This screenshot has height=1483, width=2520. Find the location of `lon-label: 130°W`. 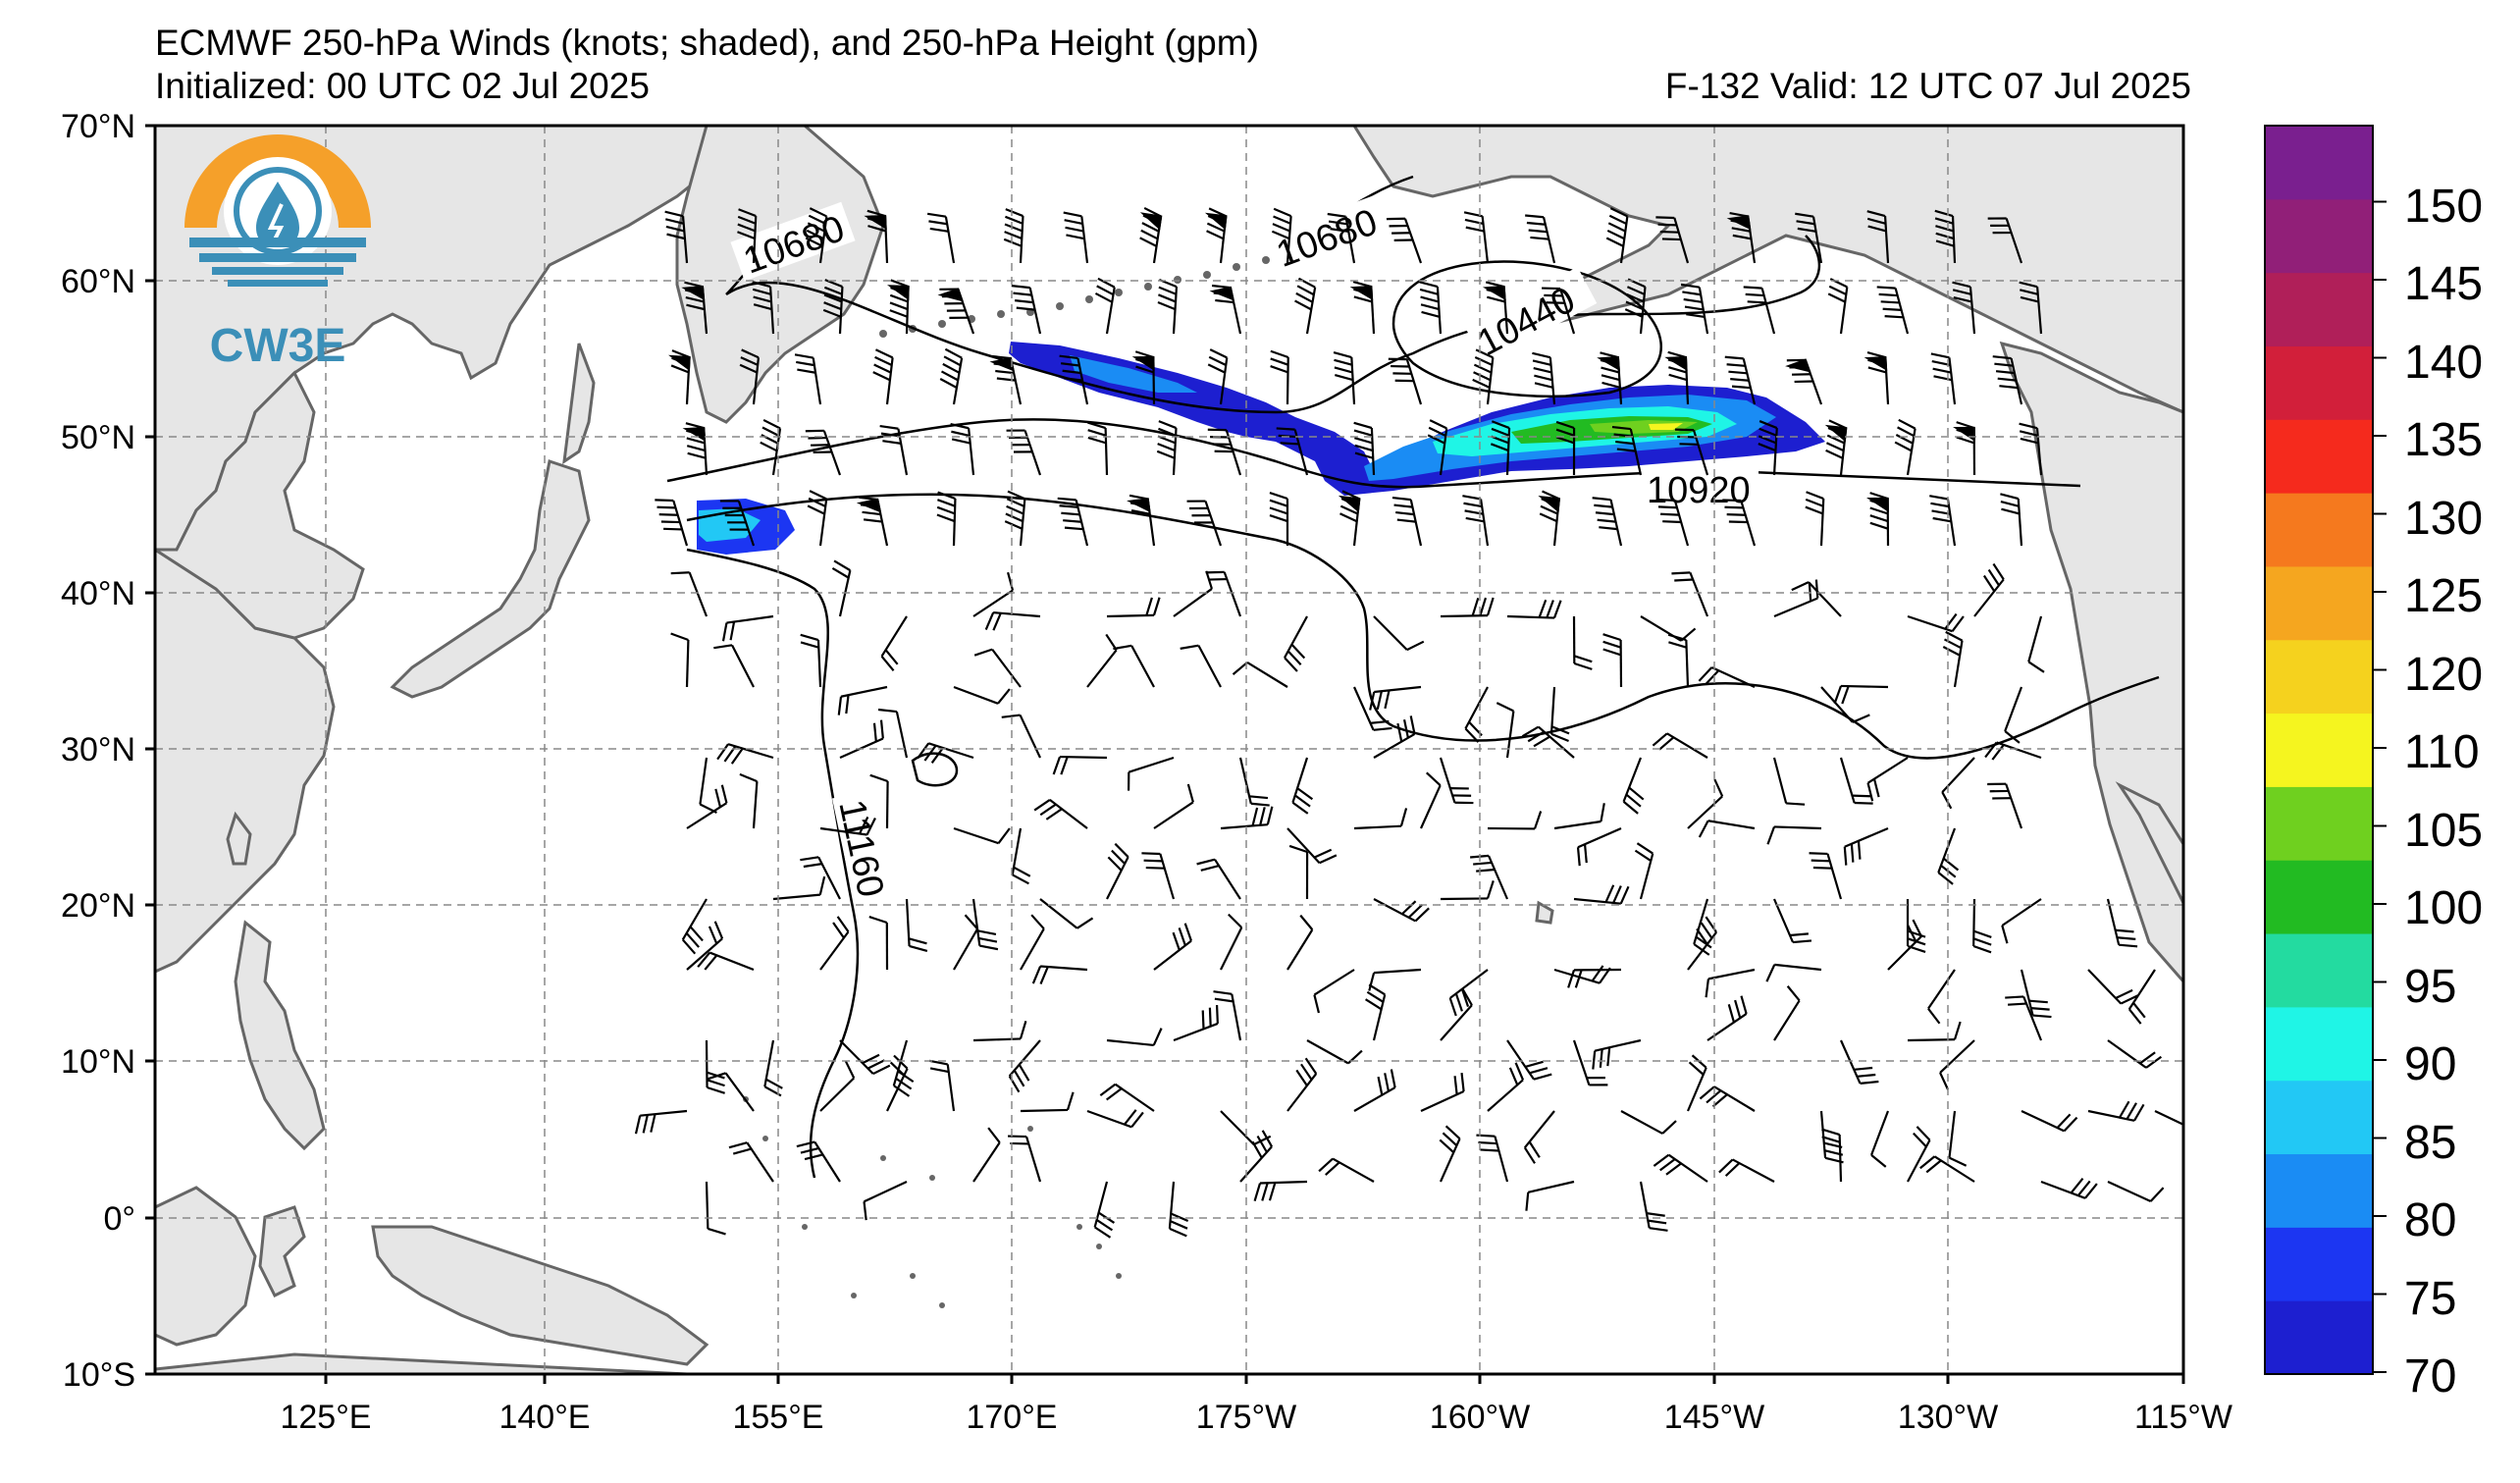

lon-label: 130°W is located at coordinates (1948, 1417).